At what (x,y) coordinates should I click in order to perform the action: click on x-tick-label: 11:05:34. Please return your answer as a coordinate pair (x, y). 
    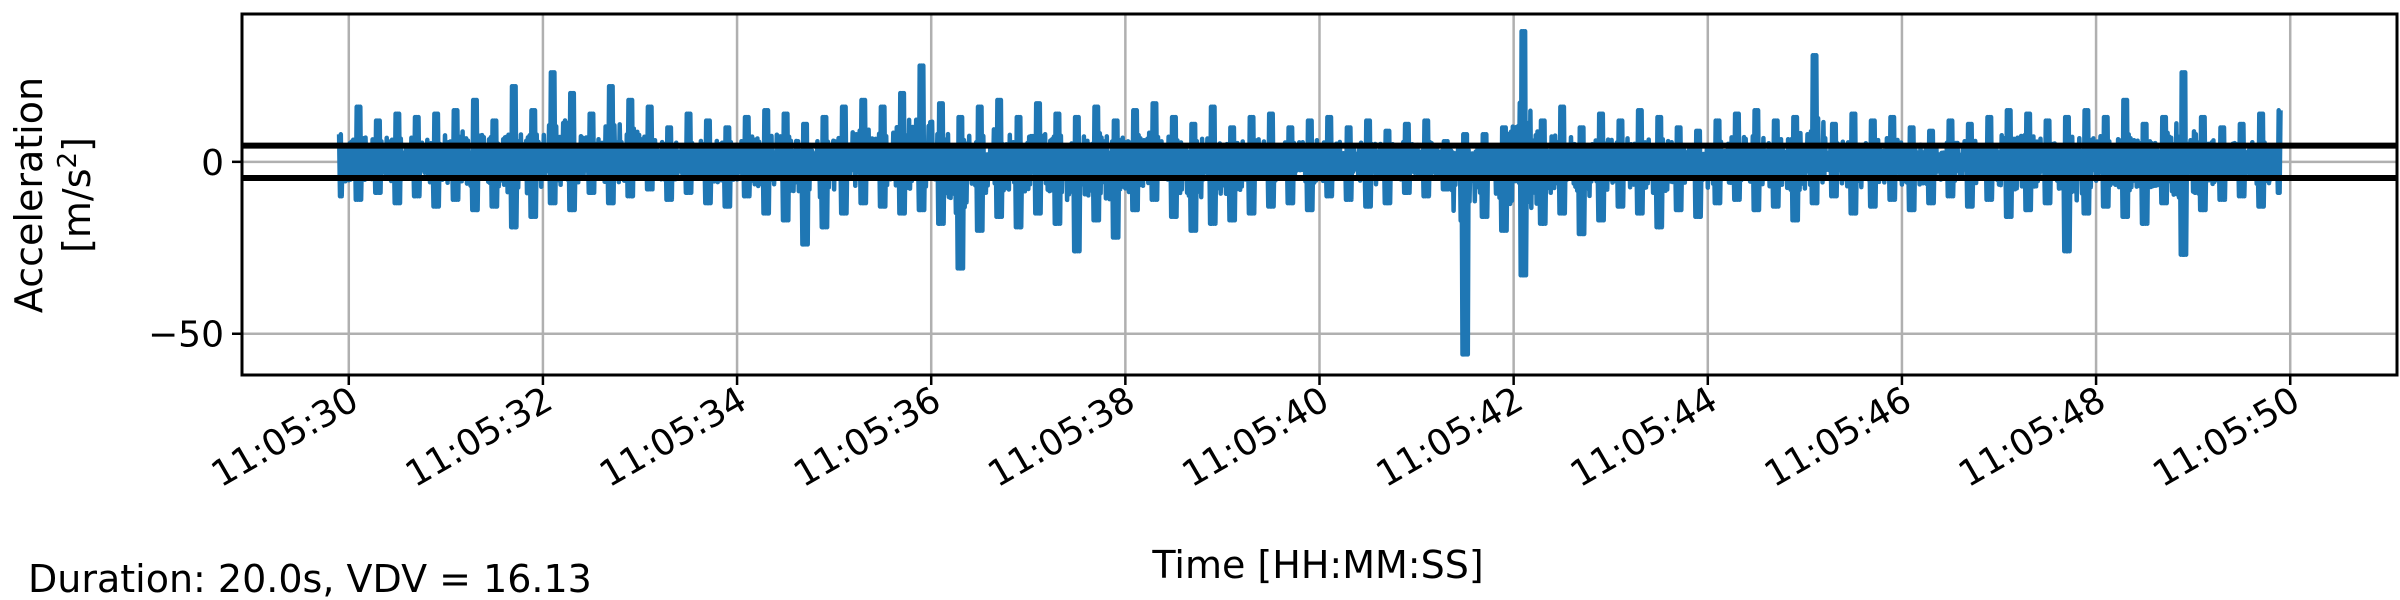
    Looking at the image, I should click on (673, 437).